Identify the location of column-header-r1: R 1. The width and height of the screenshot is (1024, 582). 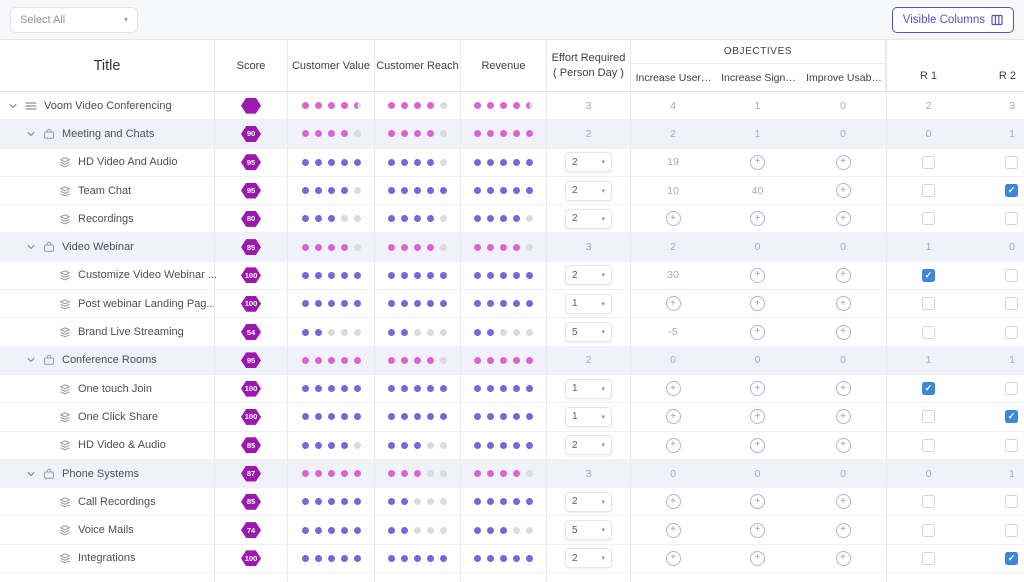
(928, 65).